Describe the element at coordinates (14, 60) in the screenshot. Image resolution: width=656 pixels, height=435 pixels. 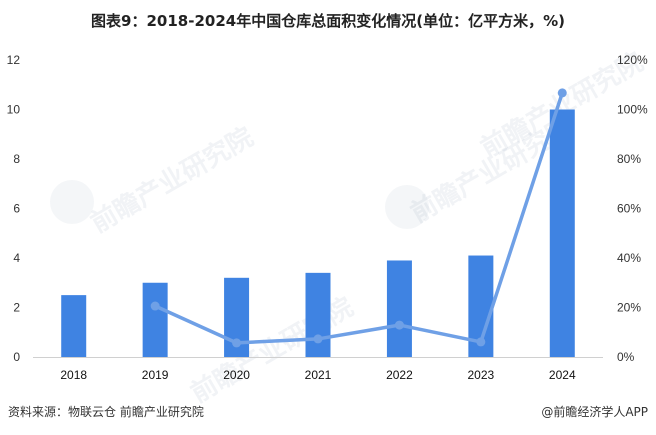
I see `y-axis-tick-left: 12` at that location.